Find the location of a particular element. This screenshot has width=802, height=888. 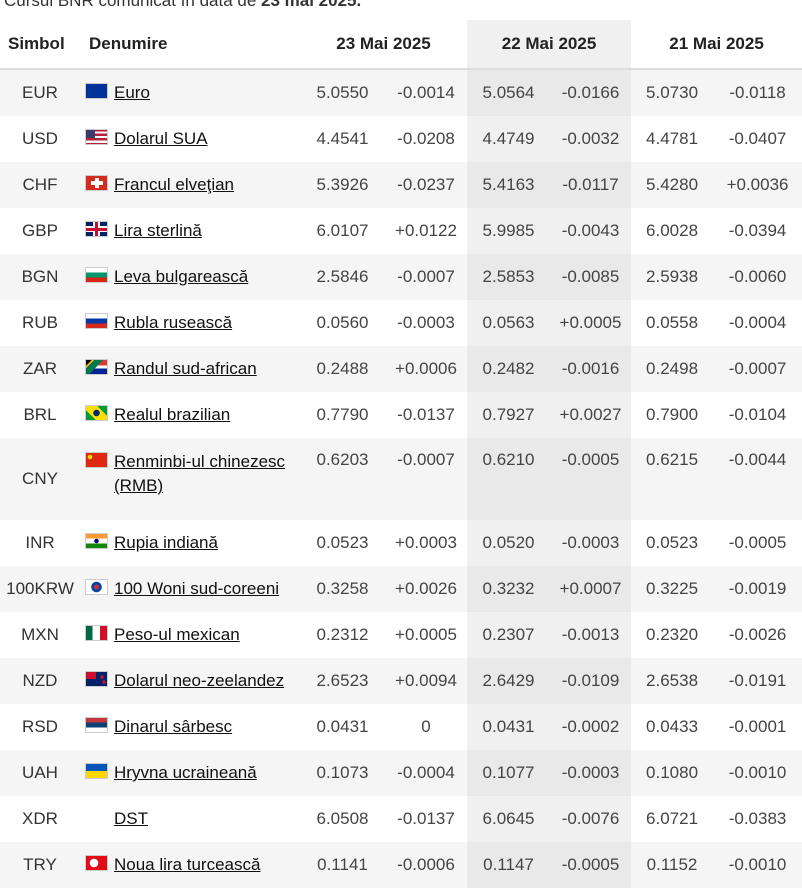

rate: 6.0107 is located at coordinates (342, 230).